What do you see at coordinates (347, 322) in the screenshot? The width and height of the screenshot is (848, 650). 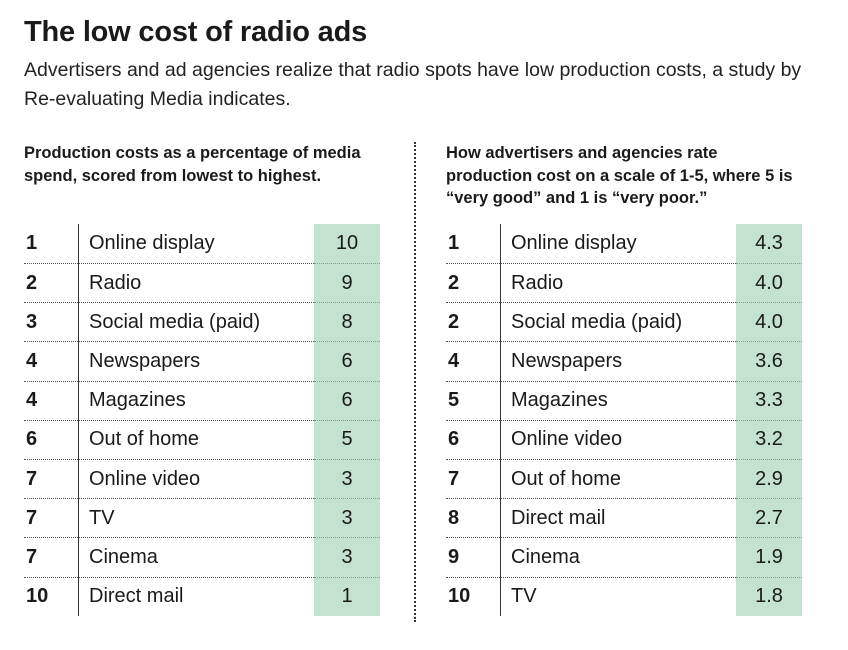 I see `value-cell: 8` at bounding box center [347, 322].